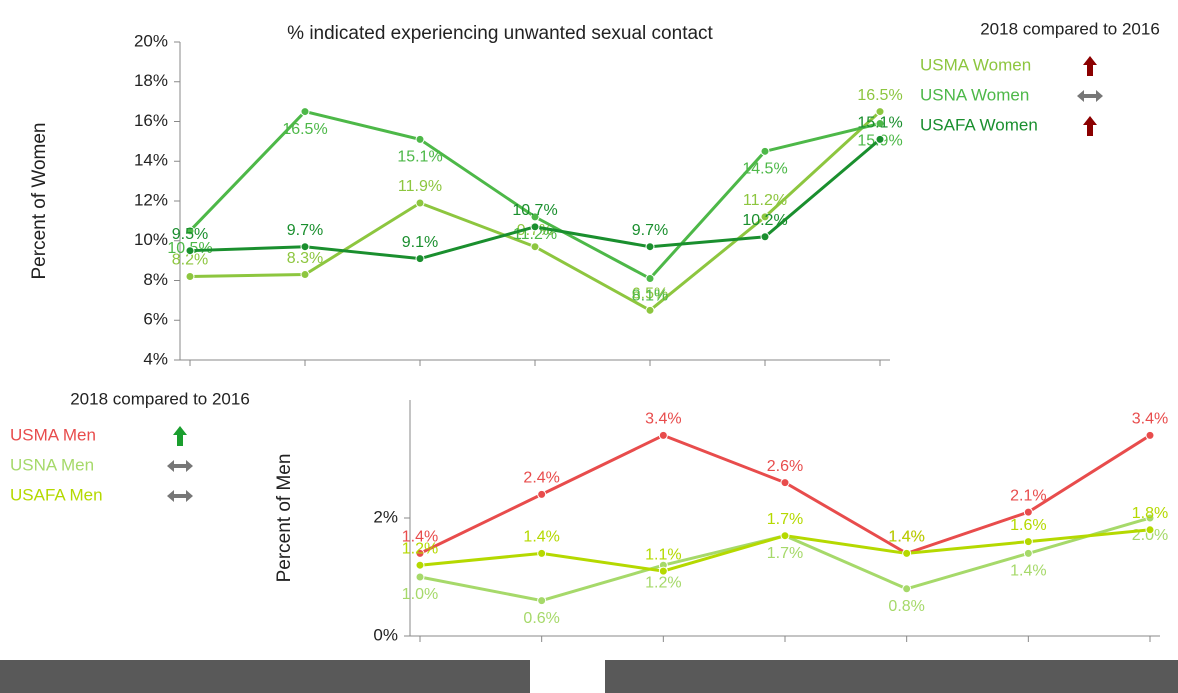  What do you see at coordinates (785, 466) in the screenshot?
I see `data-label: 2.6%` at bounding box center [785, 466].